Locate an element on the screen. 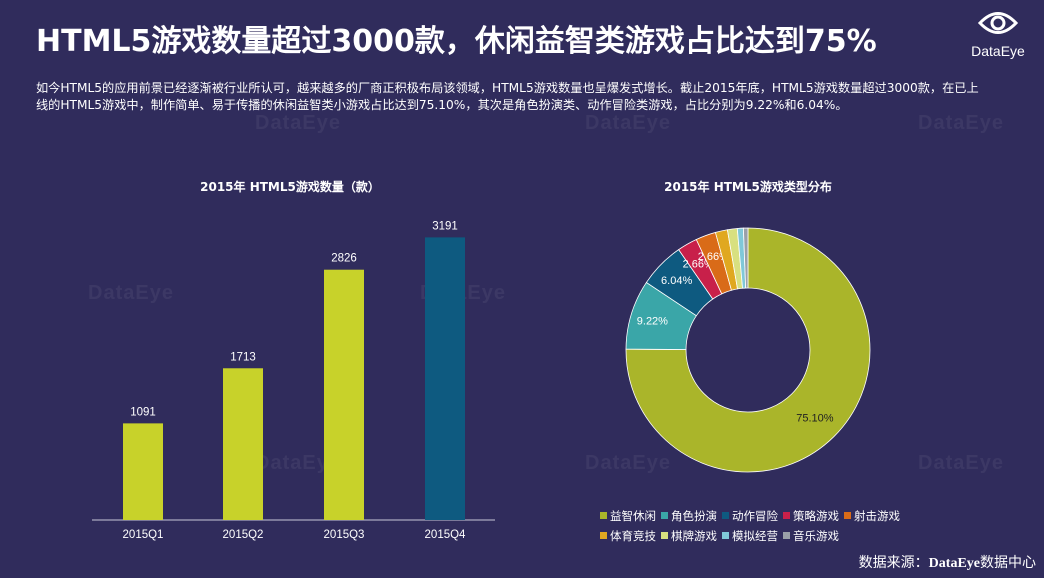 This screenshot has width=1044, height=578. donut-chart-title: 2015年 HTML5游戏类型分布 is located at coordinates (748, 187).